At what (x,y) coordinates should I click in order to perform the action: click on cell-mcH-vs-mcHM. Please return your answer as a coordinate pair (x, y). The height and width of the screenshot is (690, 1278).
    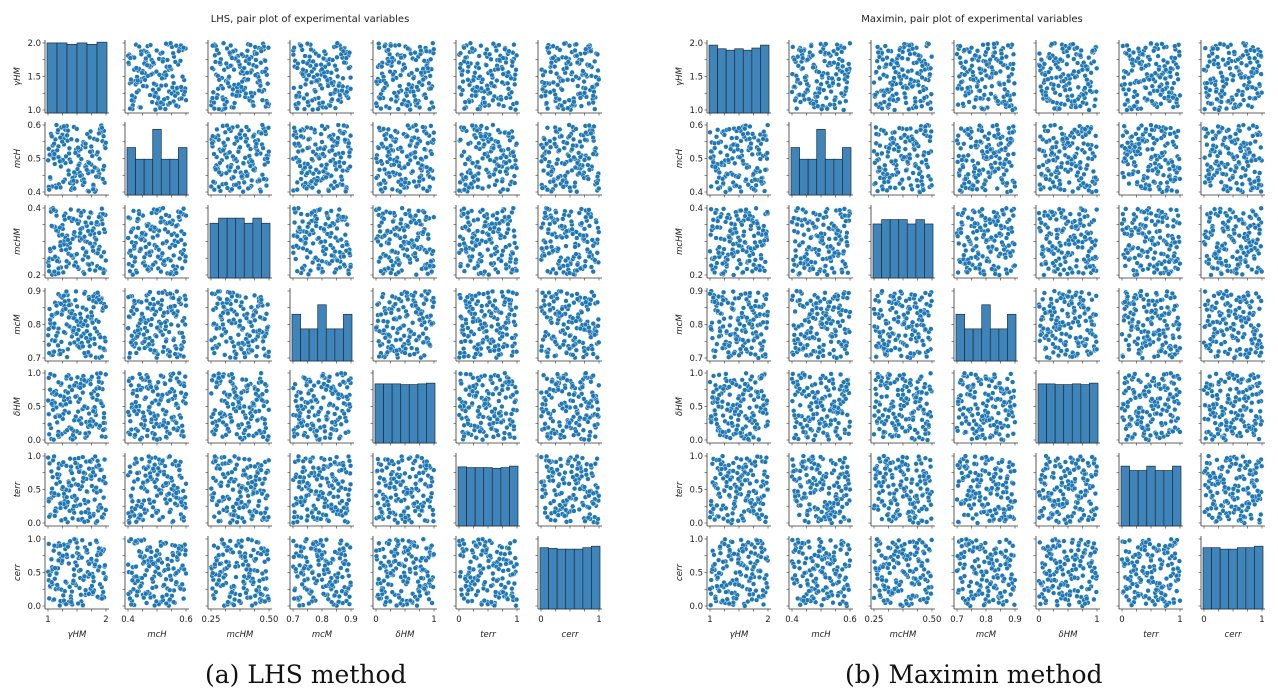
    Looking at the image, I should click on (238, 160).